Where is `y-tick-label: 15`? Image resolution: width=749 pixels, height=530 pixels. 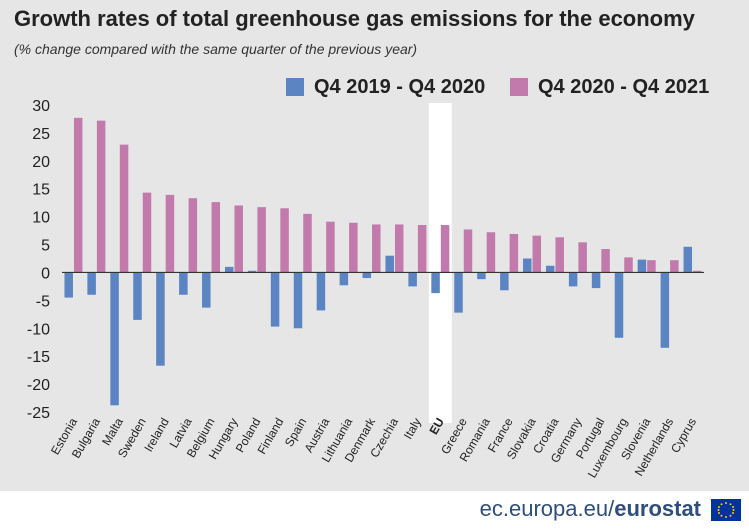 y-tick-label: 15 is located at coordinates (41, 190).